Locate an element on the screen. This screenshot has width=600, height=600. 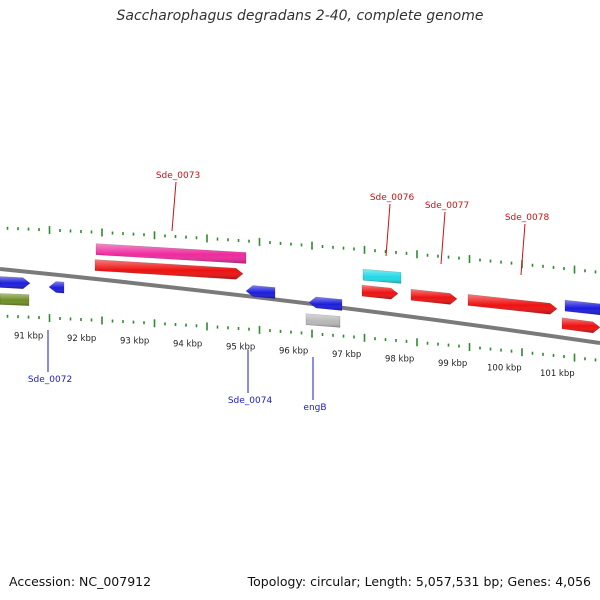
gene-label: Sde_0072 is located at coordinates (50, 380).